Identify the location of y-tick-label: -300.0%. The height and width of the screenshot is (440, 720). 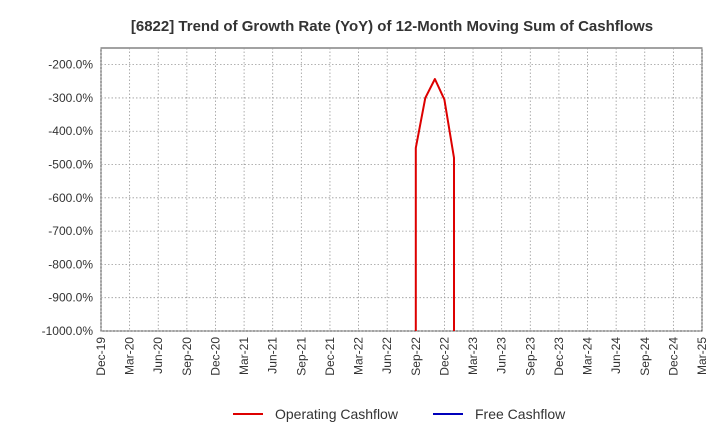
(70, 98).